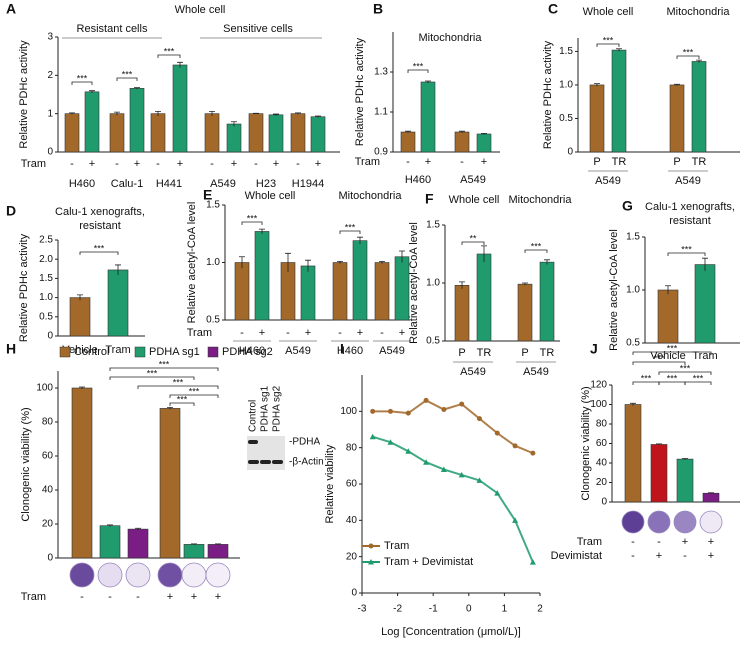 This screenshot has height=651, width=745. I want to click on y-tick-label: 1.1, so click(381, 112).